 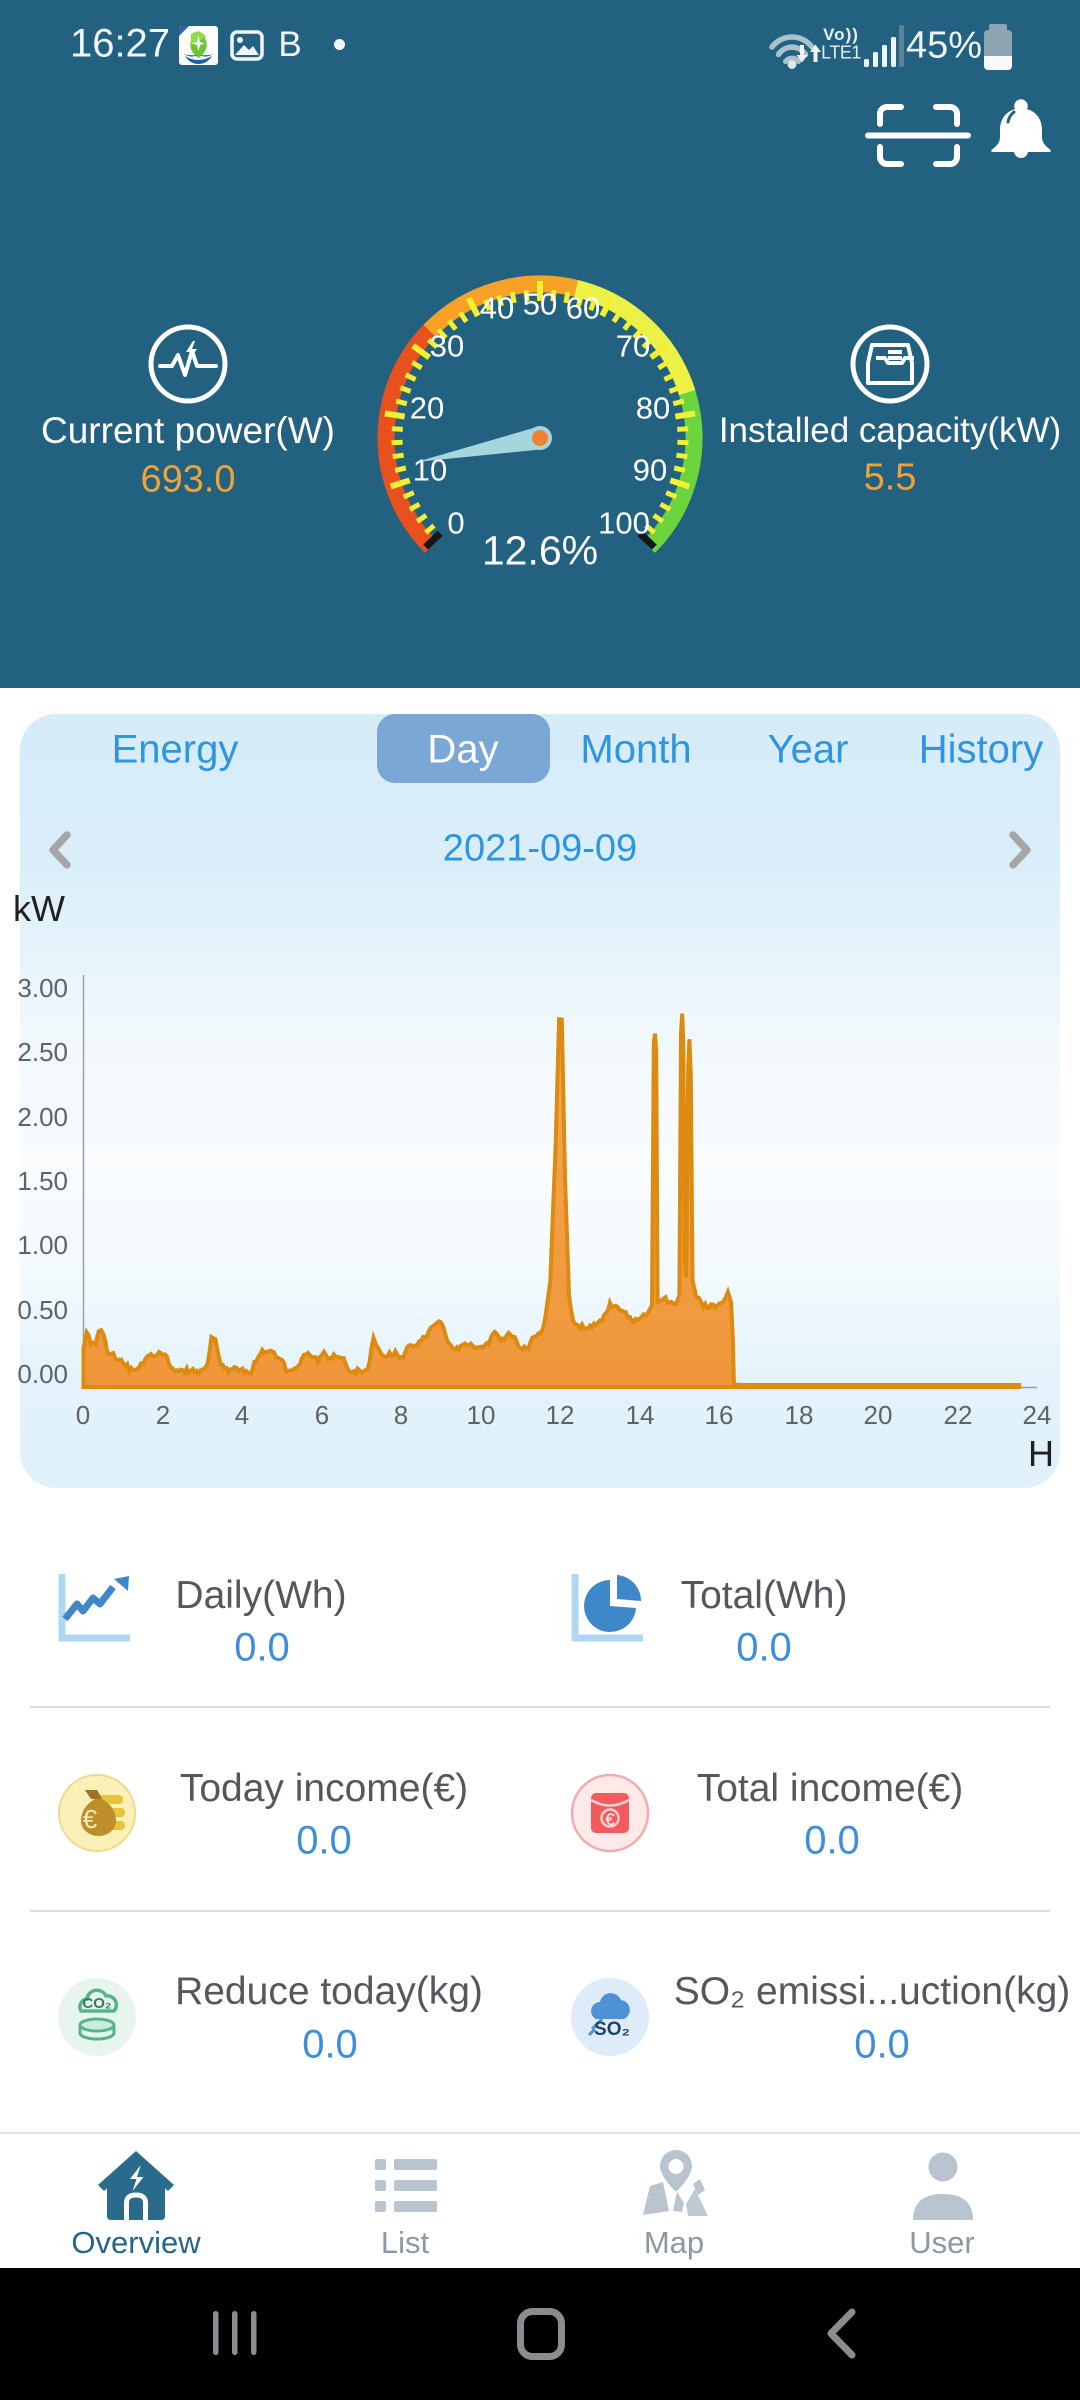 I want to click on svg-text: 24, so click(x=1037, y=1415).